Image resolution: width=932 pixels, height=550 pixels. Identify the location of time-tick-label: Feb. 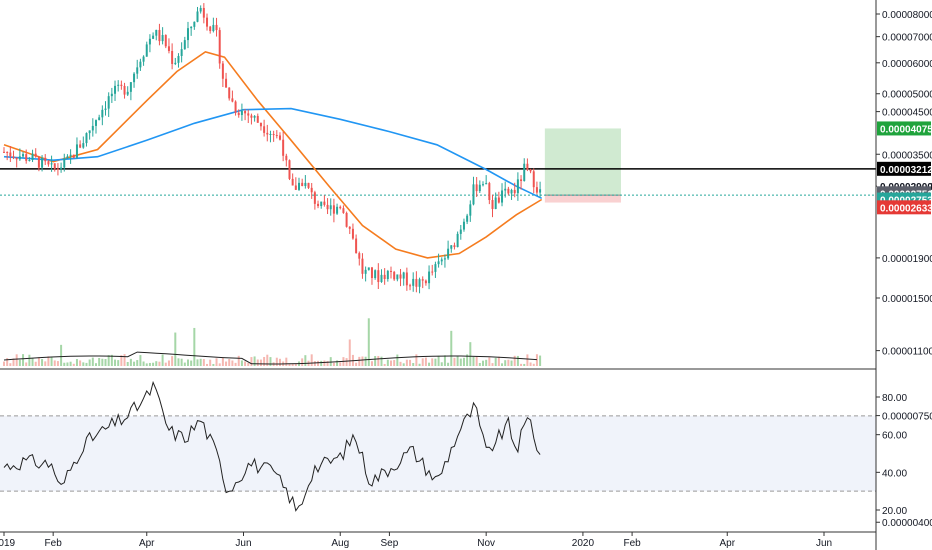
(632, 543).